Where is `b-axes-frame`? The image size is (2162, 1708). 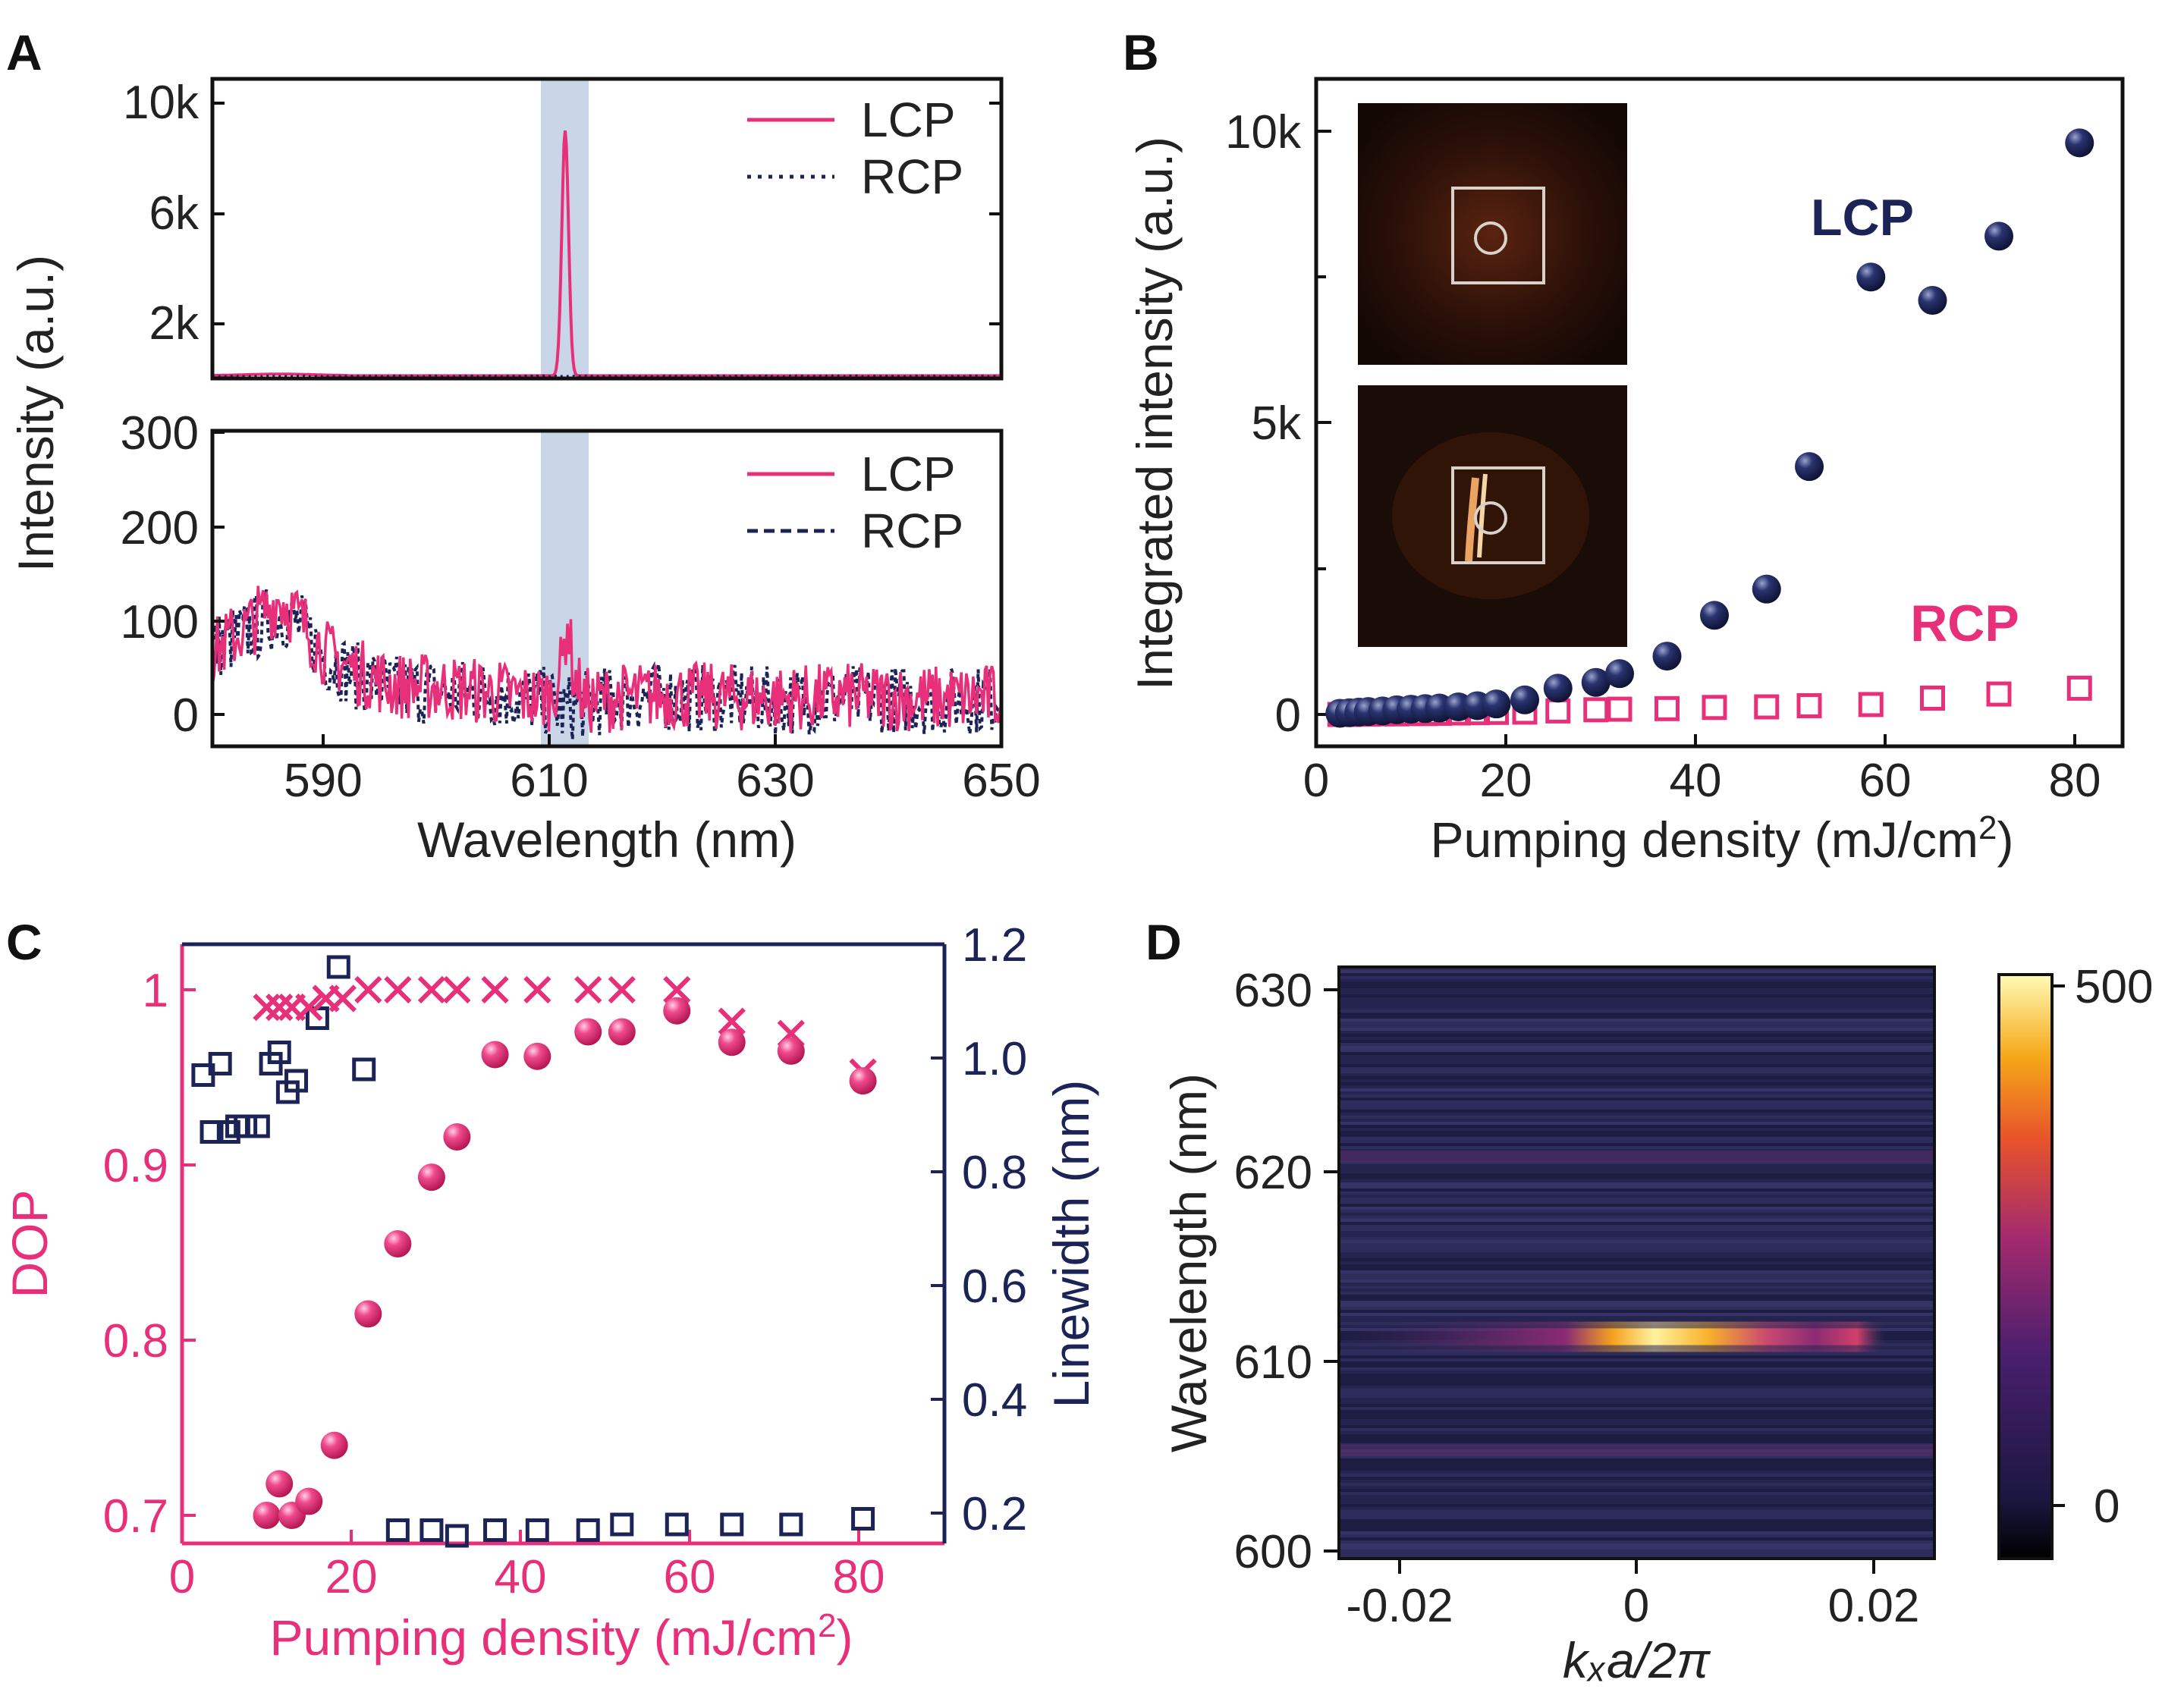 b-axes-frame is located at coordinates (1719, 413).